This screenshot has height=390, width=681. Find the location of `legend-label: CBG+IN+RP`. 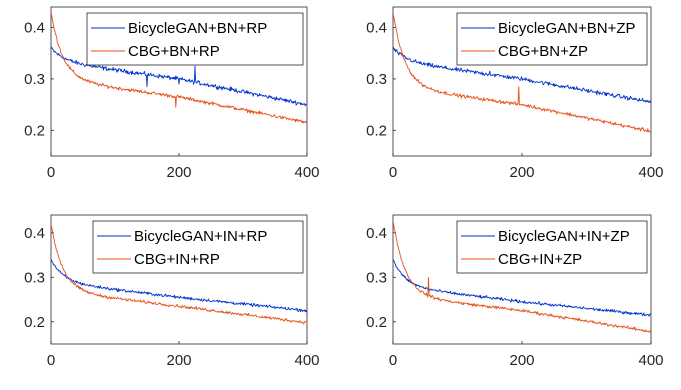

legend-label: CBG+IN+RP is located at coordinates (177, 259).